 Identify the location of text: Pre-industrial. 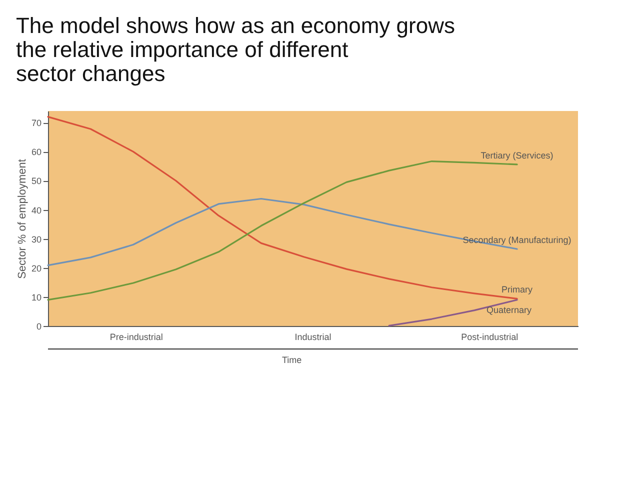
(136, 337).